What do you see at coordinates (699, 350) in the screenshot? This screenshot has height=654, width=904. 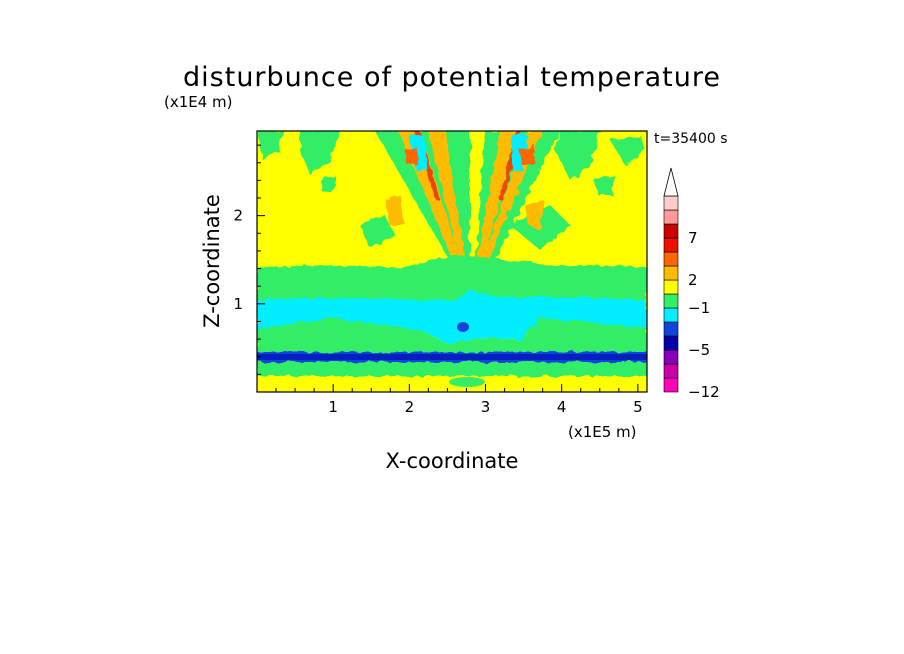 I see `colorbar-label: −5` at bounding box center [699, 350].